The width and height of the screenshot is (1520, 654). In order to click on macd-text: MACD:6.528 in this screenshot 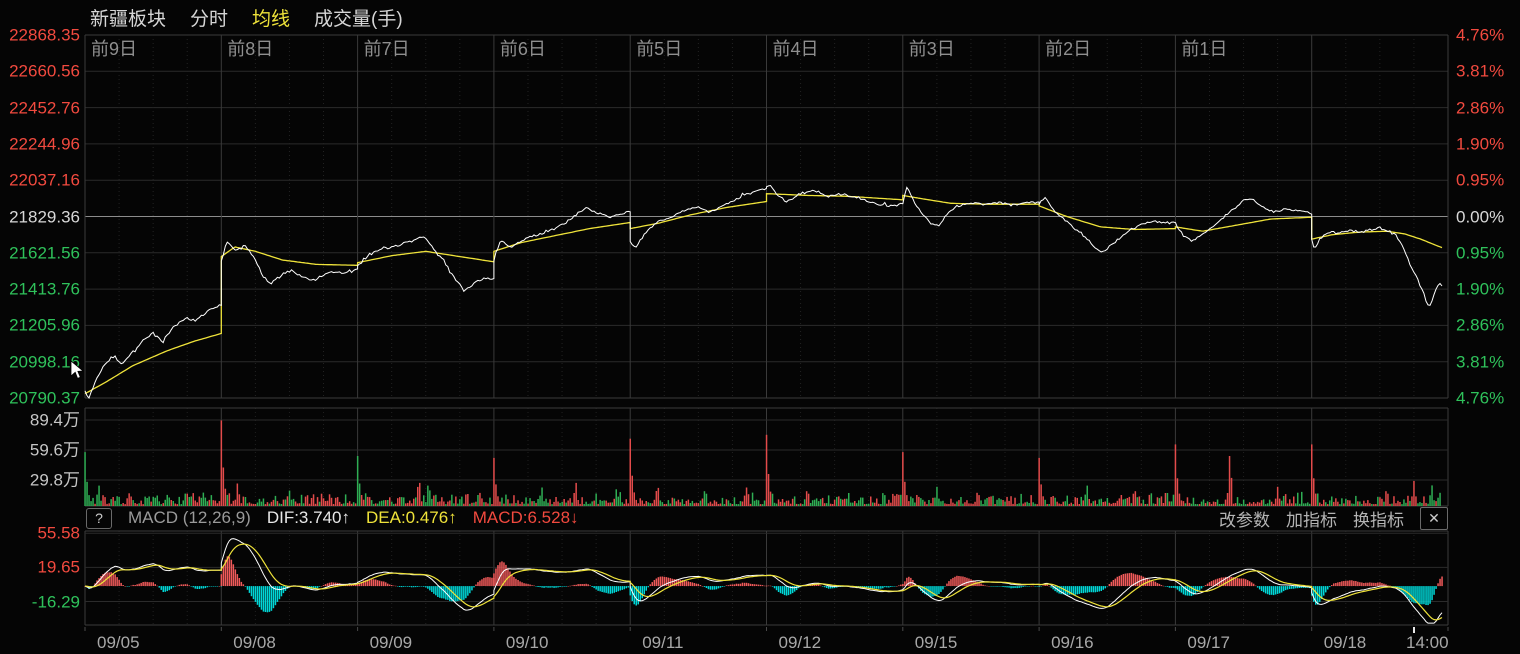, I will do `click(521, 517)`.